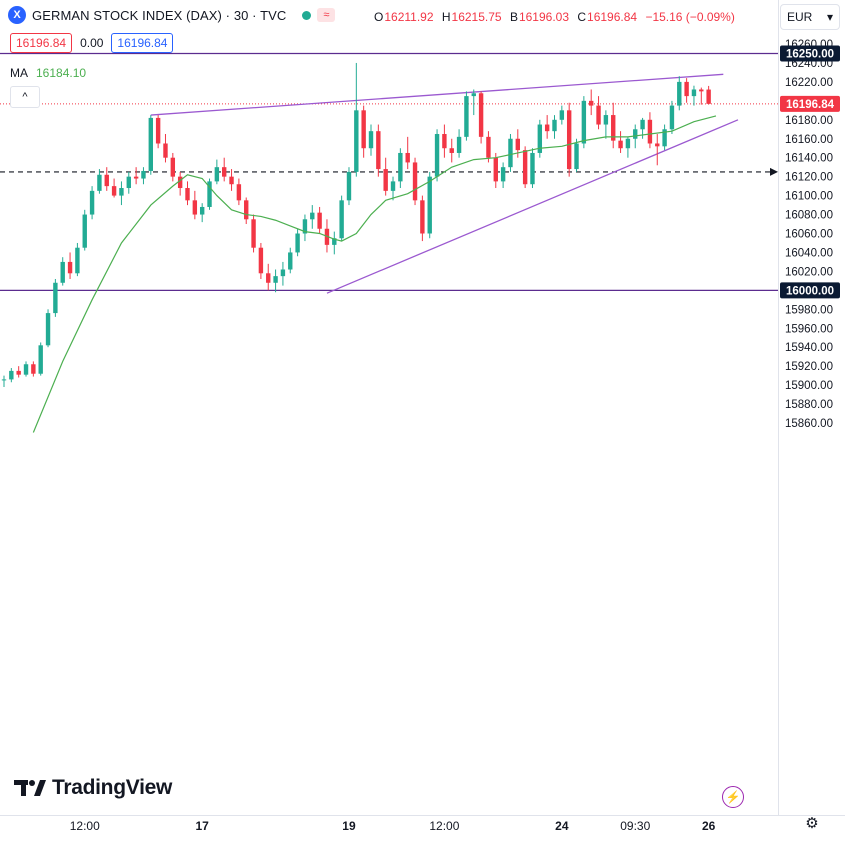  What do you see at coordinates (142, 43) in the screenshot?
I see `buy-button: 16196.84` at bounding box center [142, 43].